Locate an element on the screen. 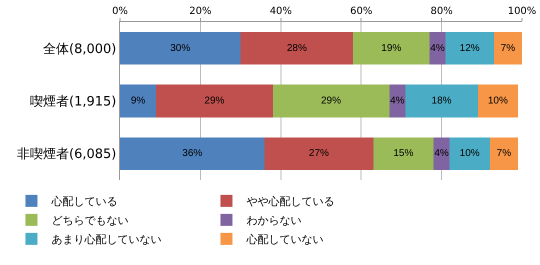 This screenshot has height=265, width=540. x-tick-label: 40% is located at coordinates (281, 11).